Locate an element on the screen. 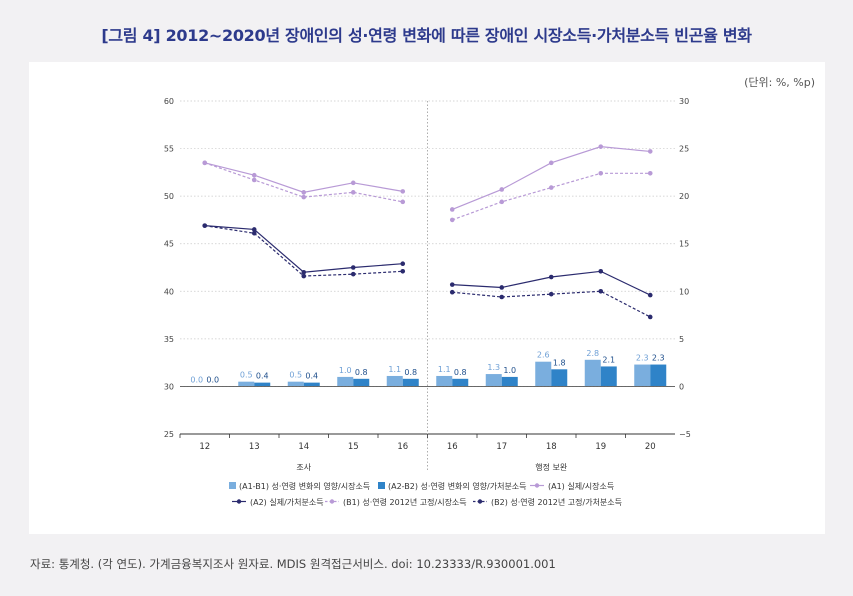 This screenshot has height=596, width=853. right-tick-label: 5 is located at coordinates (681, 339).